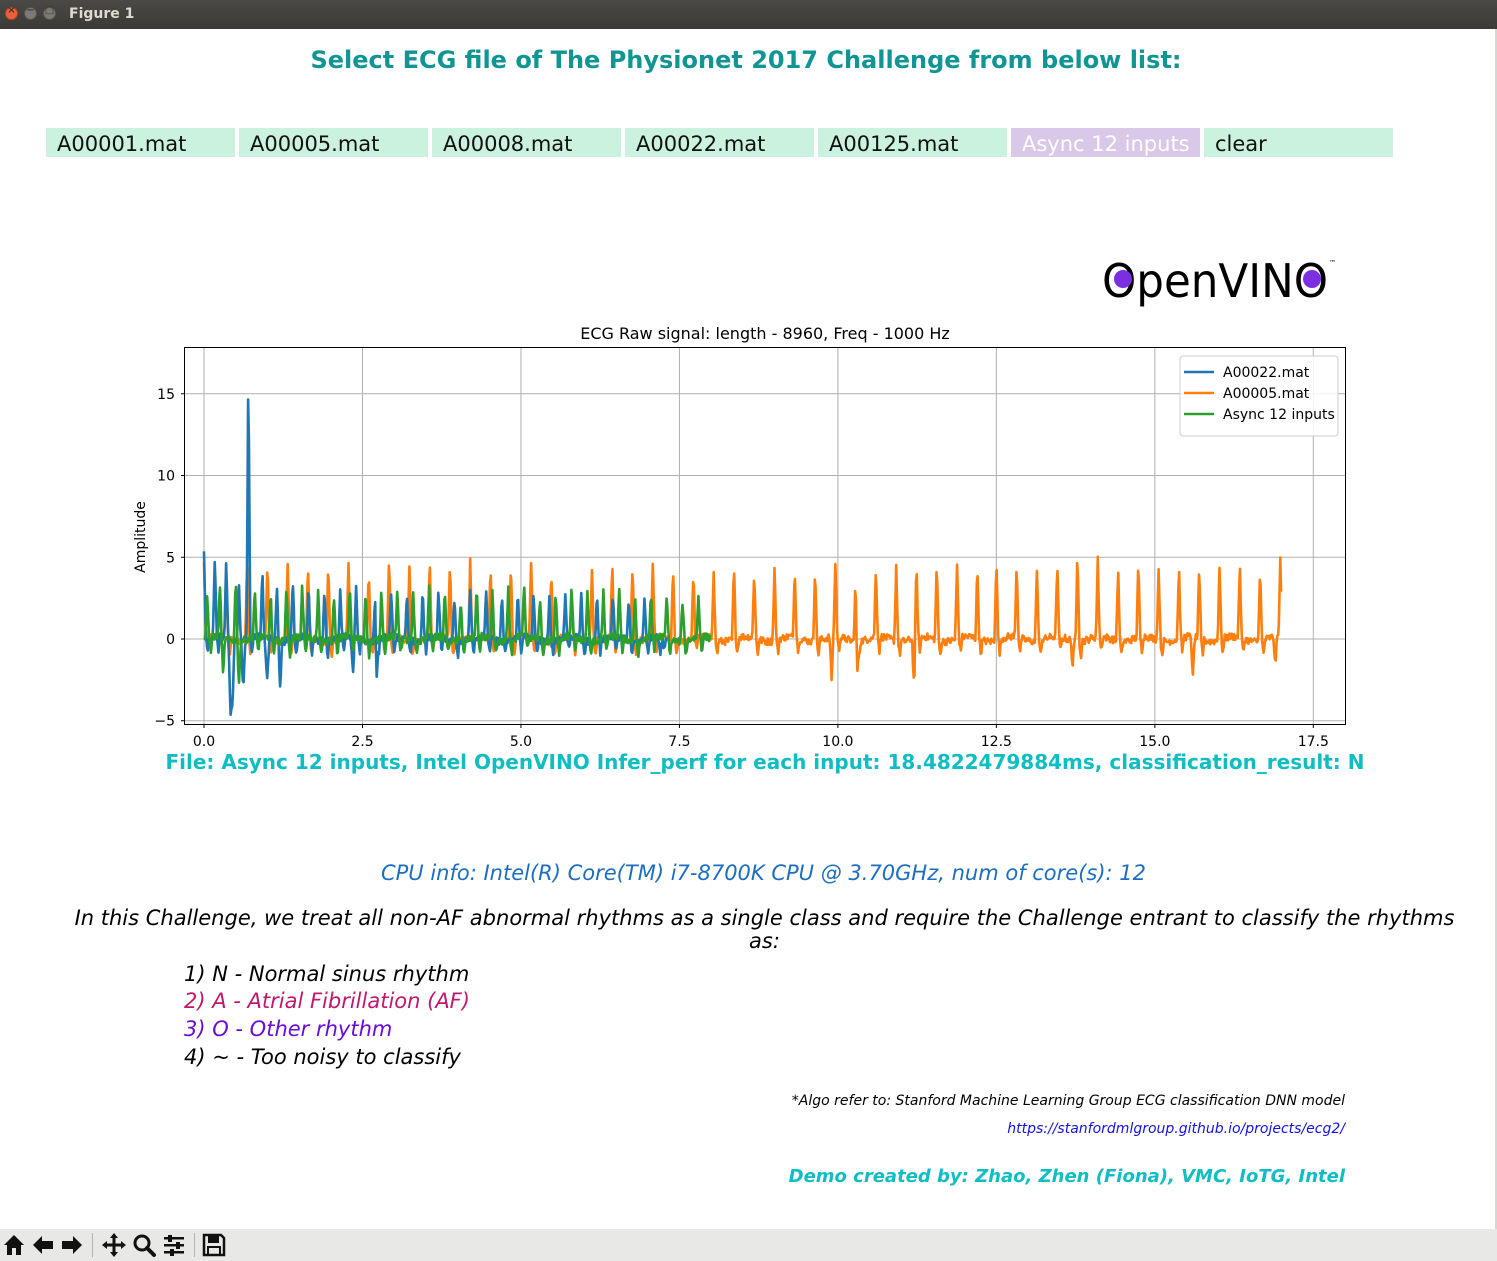 Image resolution: width=1497 pixels, height=1261 pixels. What do you see at coordinates (521, 742) in the screenshot?
I see `x-tick-label: 5.0` at bounding box center [521, 742].